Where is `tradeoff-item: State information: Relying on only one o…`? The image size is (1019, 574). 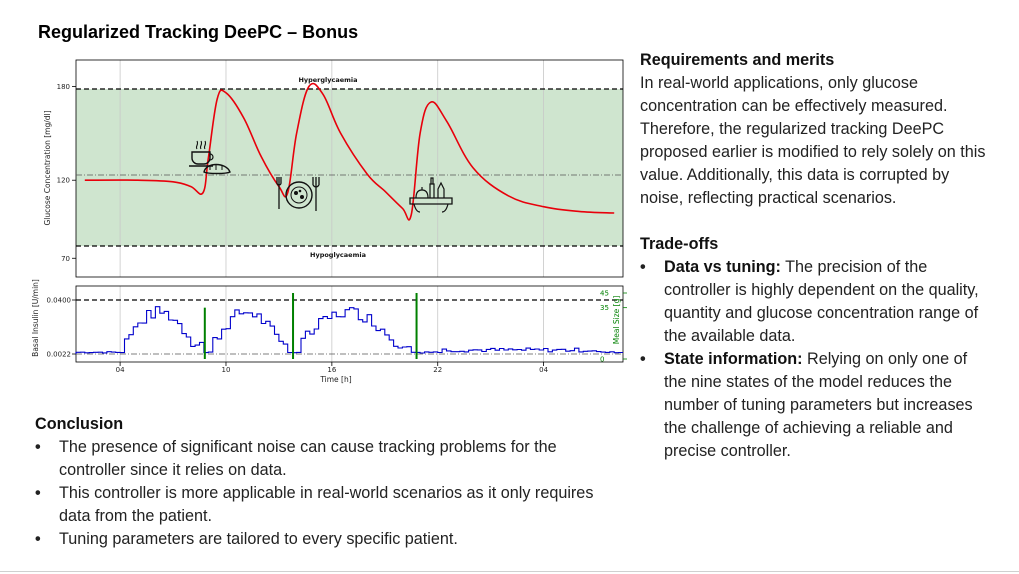 tradeoff-item: State information: Relying on only one o… is located at coordinates (815, 405).